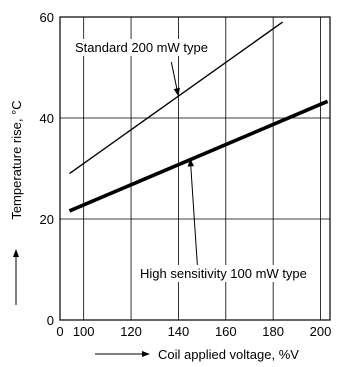 The width and height of the screenshot is (355, 367). What do you see at coordinates (273, 331) in the screenshot?
I see `x-tick-label: 180` at bounding box center [273, 331].